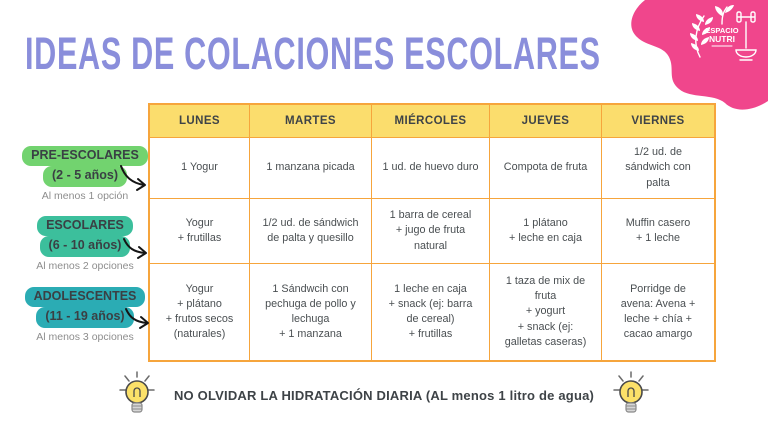 This screenshot has height=432, width=768. I want to click on day-header-lunes: LUNES, so click(200, 121).